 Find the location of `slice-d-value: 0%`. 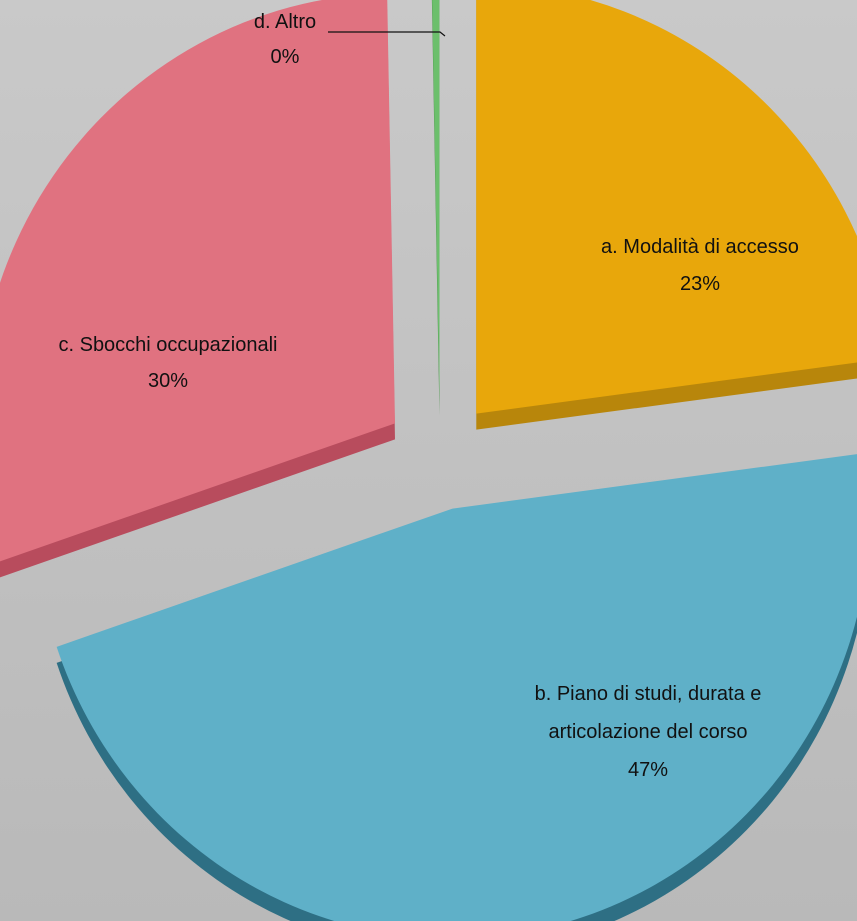

slice-d-value: 0% is located at coordinates (285, 57).